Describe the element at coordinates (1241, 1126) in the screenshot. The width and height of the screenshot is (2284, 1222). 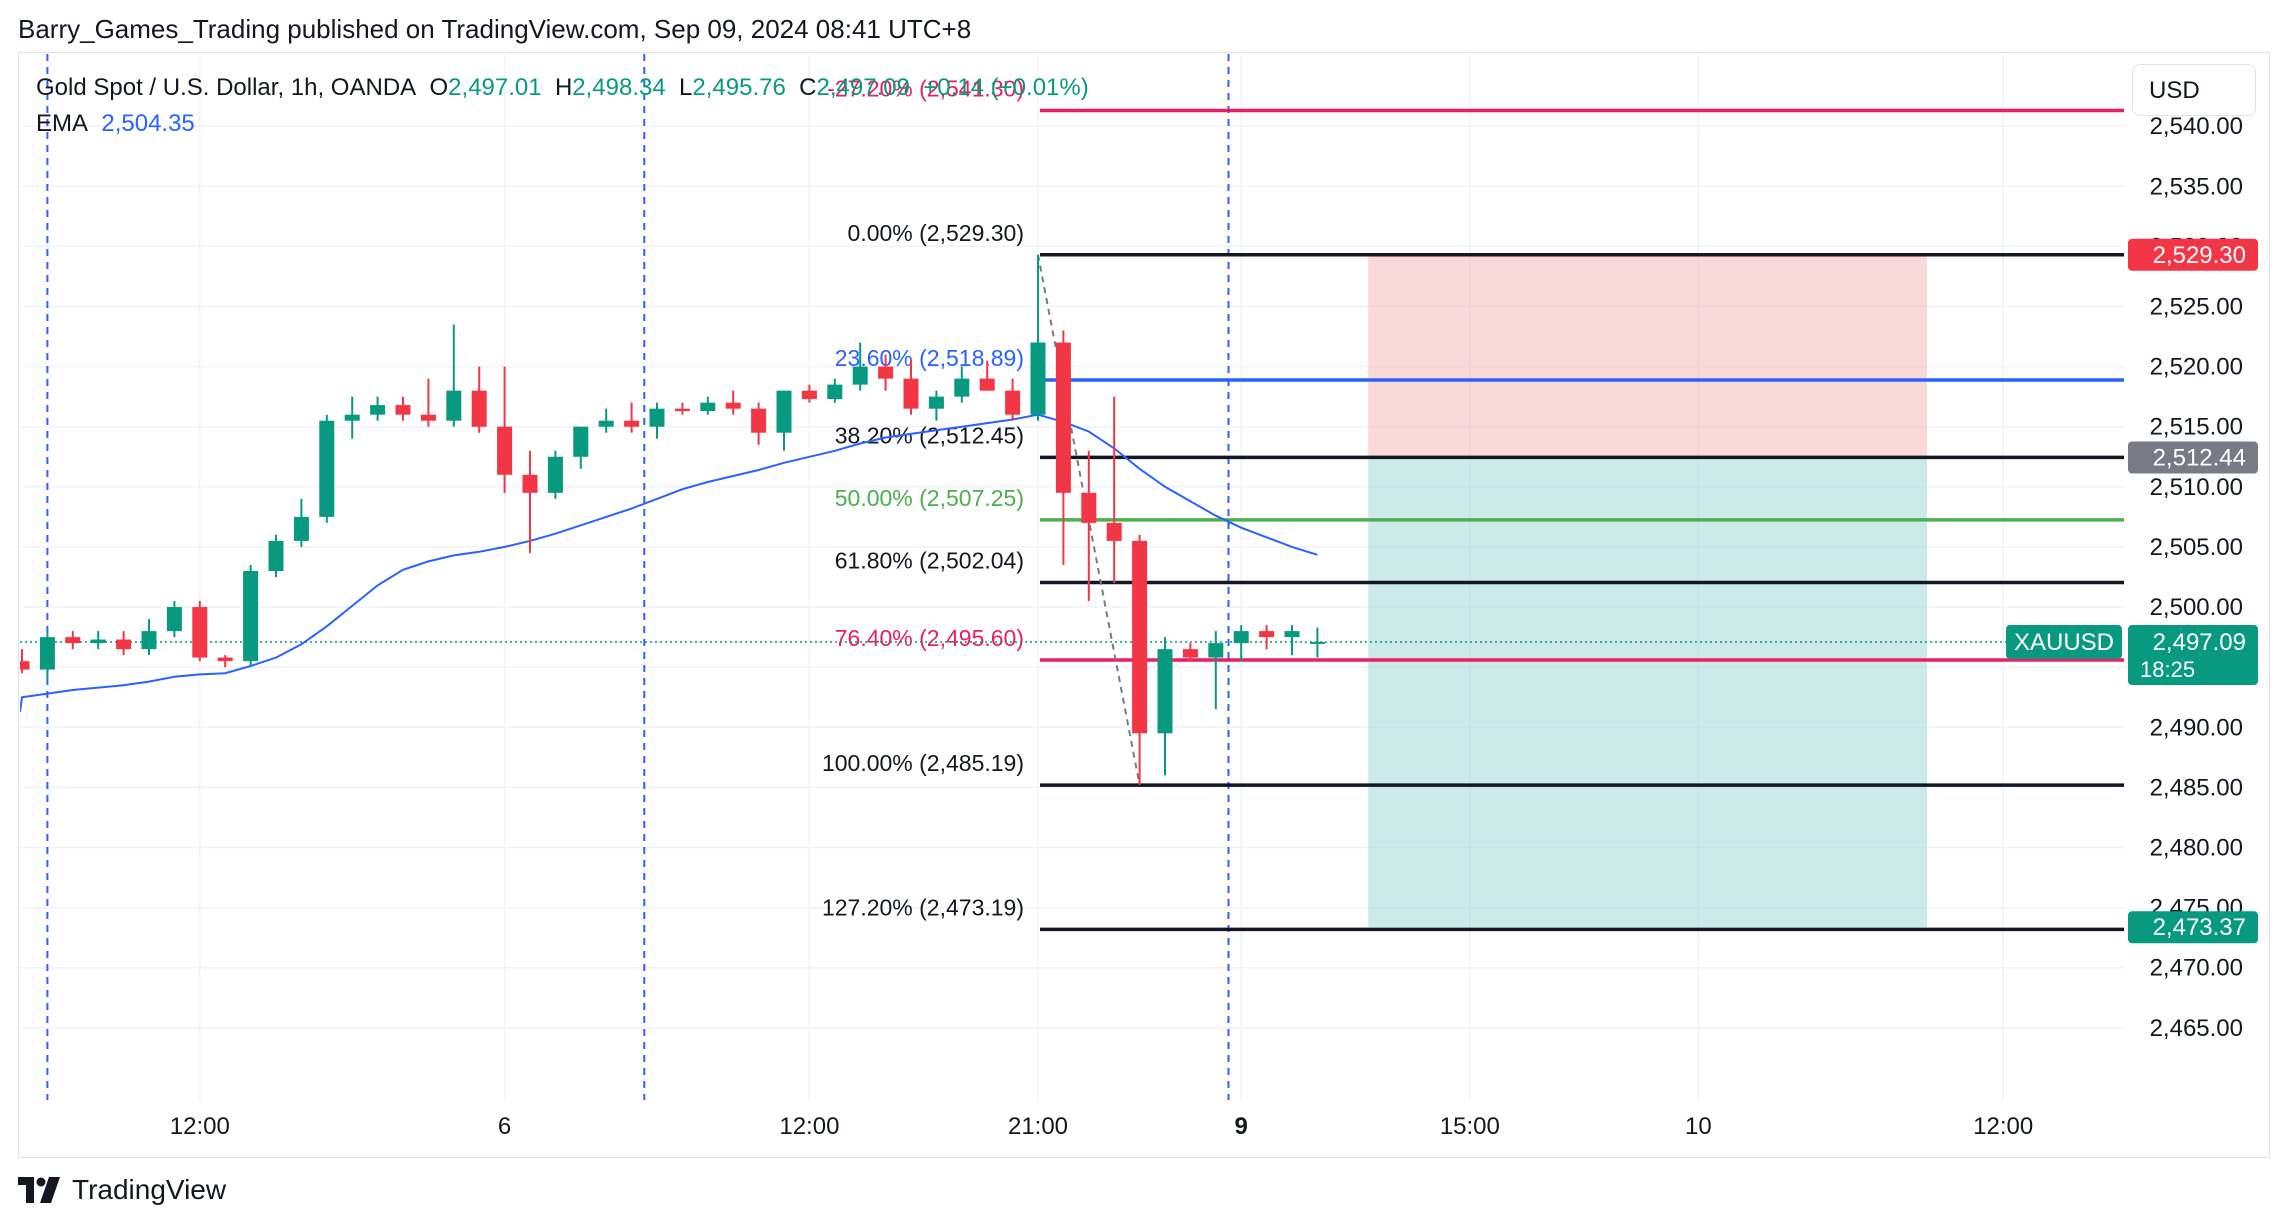
I see `x-tick-label-4: 9` at that location.